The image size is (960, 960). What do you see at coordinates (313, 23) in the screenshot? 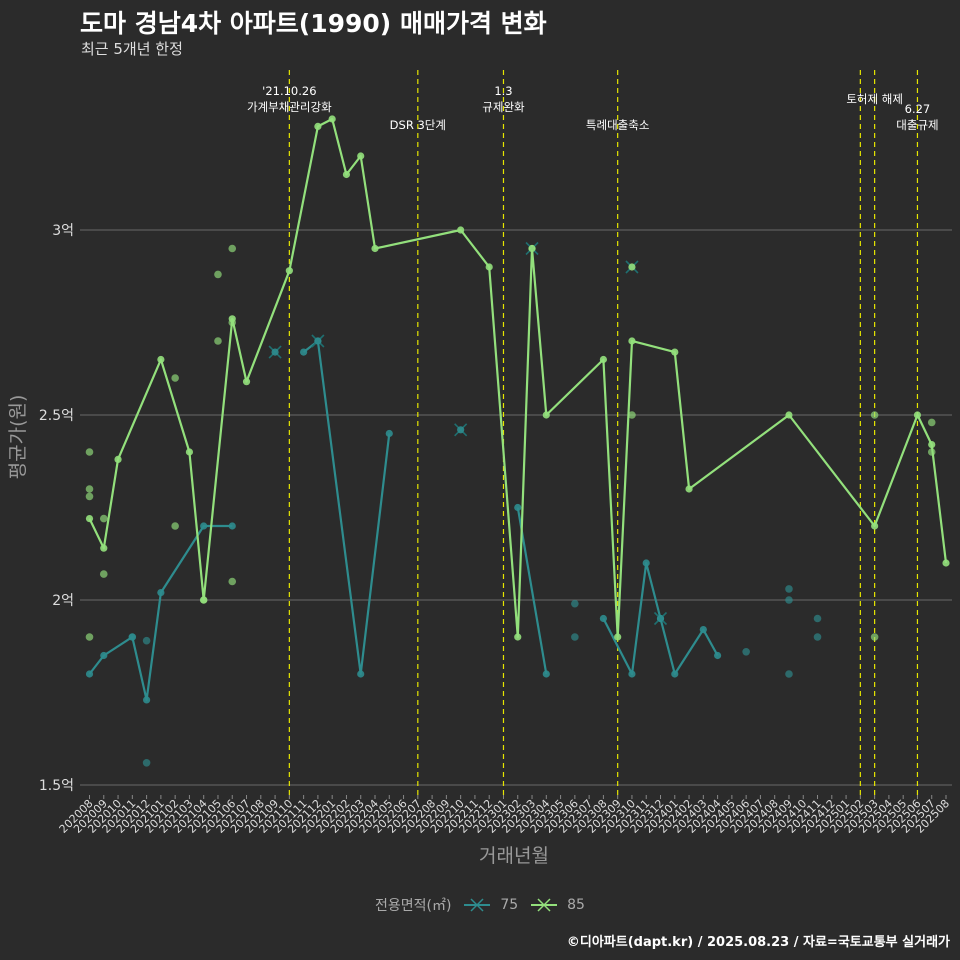
I see `chart-title: 도마 경남4차 아파트(1990) 매매가격 변화` at bounding box center [313, 23].